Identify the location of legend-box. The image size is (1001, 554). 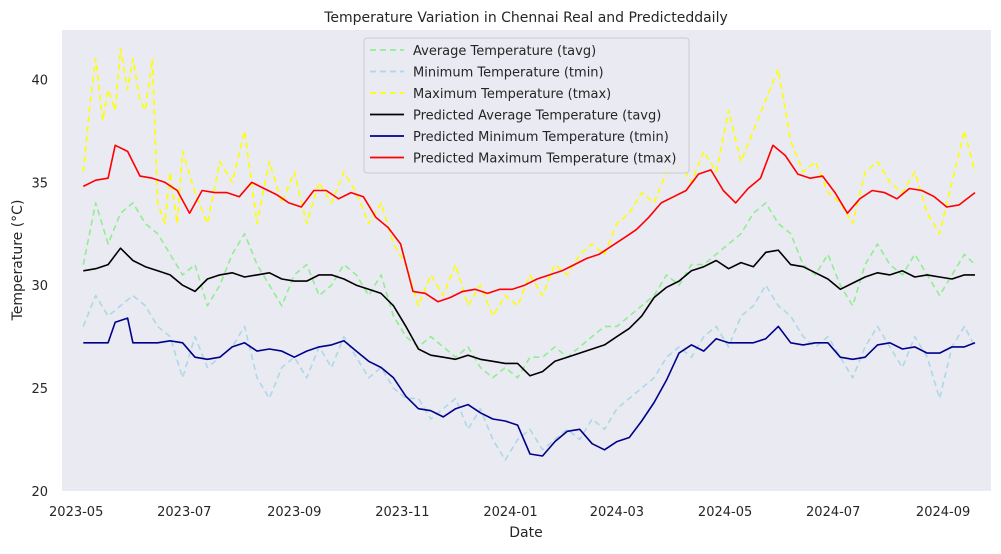
(526, 105).